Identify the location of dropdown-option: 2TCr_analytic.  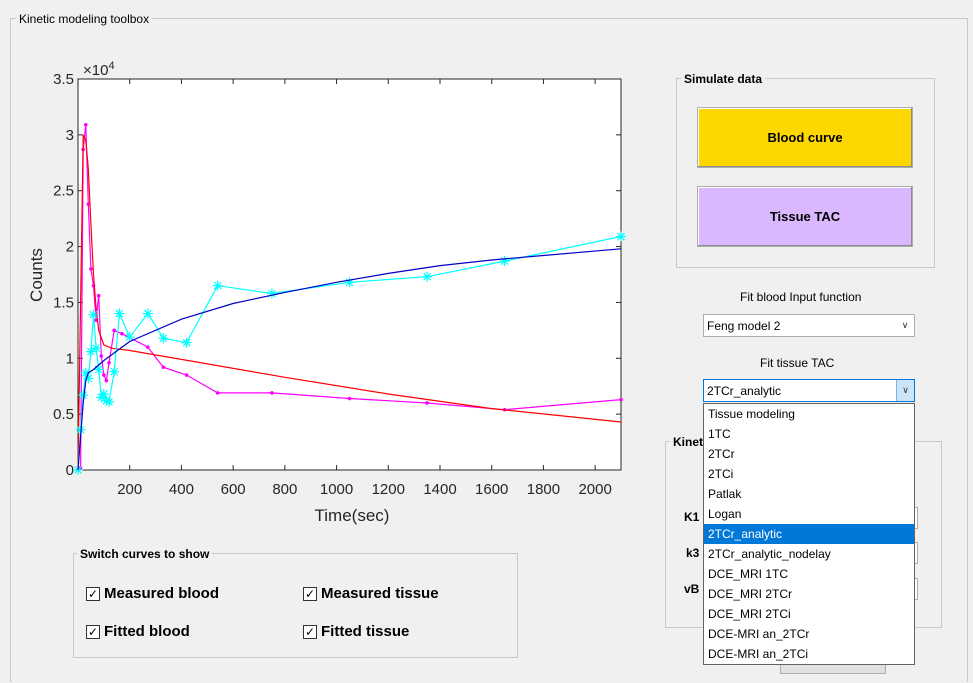
(809, 534).